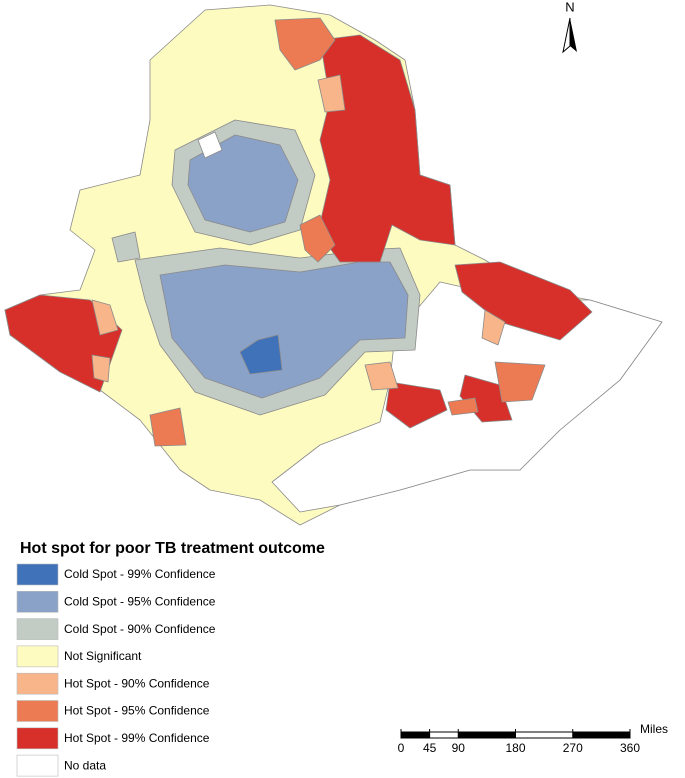 This screenshot has height=778, width=685. Describe the element at coordinates (630, 748) in the screenshot. I see `scale-tick-label: 360` at that location.